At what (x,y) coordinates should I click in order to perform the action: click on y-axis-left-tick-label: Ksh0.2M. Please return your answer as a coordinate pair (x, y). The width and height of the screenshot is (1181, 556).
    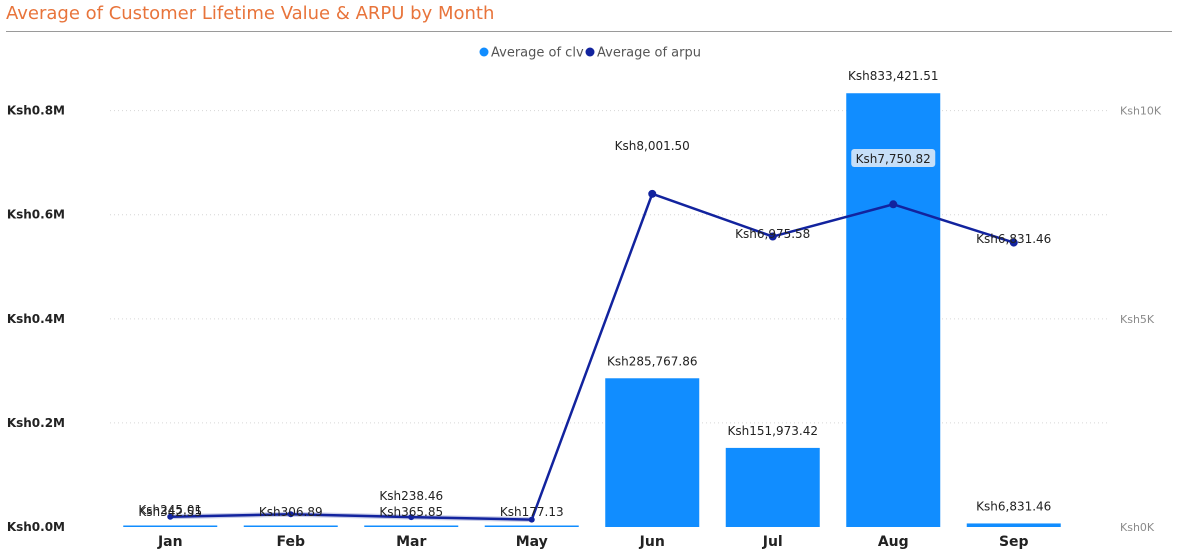
    Looking at the image, I should click on (36, 423).